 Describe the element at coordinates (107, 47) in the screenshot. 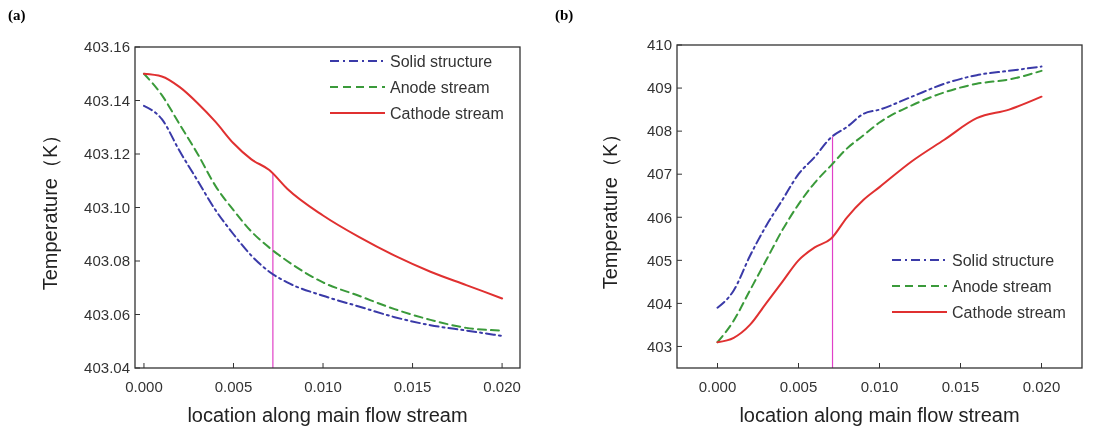

I see `y-tick-label: 403.16` at that location.